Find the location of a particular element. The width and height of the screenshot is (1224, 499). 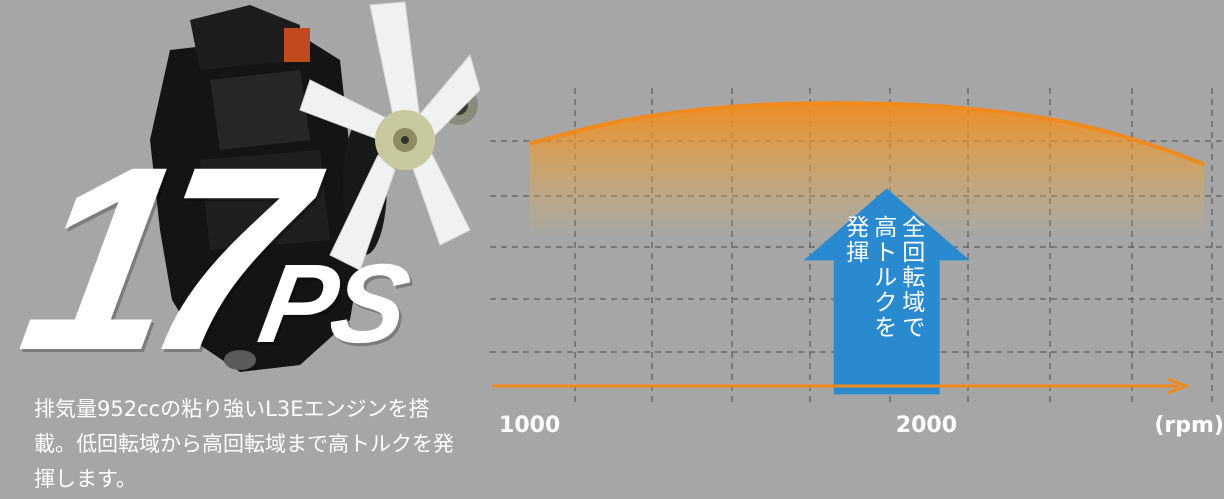

torque-arrow is located at coordinates (886, 291).